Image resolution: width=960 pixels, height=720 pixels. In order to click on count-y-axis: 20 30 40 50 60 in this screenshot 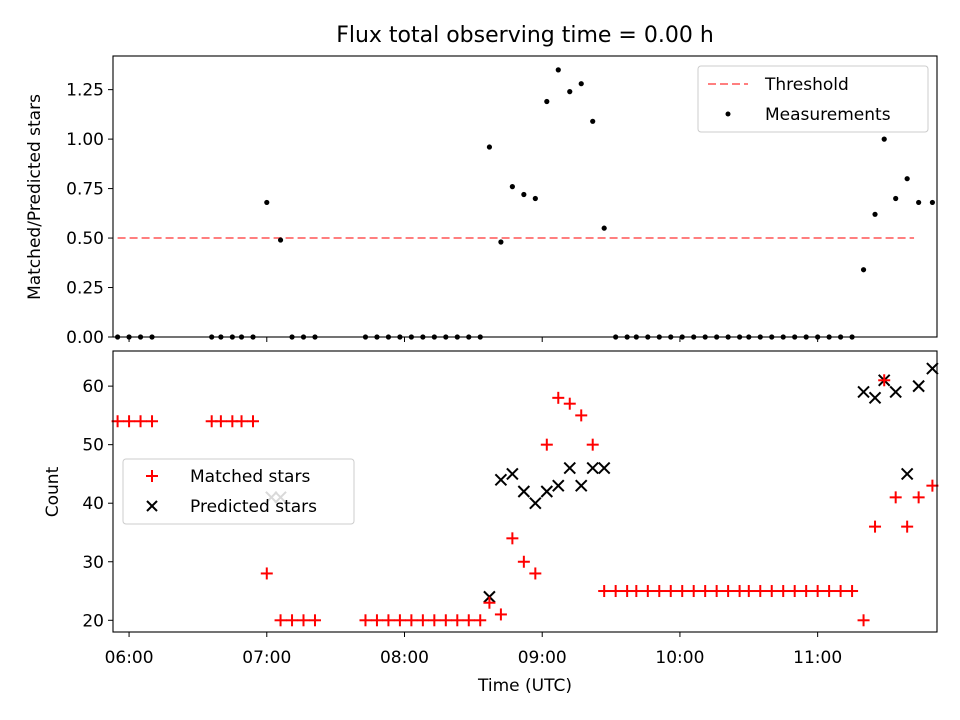, I will do `click(97, 504)`.